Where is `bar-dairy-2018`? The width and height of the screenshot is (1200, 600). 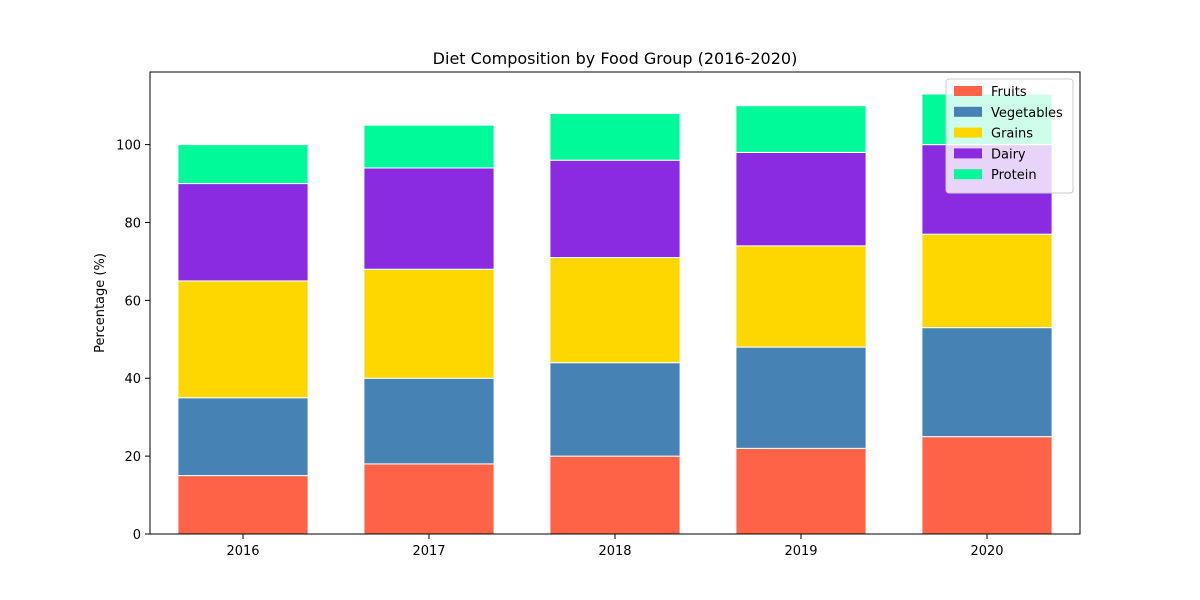 bar-dairy-2018 is located at coordinates (615, 209).